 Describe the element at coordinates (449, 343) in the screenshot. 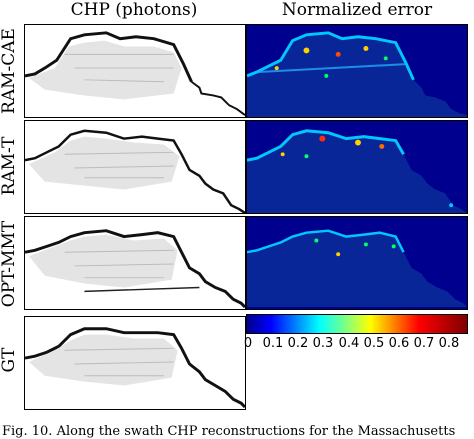

I see `colorbar-tick-8: 0.8` at that location.